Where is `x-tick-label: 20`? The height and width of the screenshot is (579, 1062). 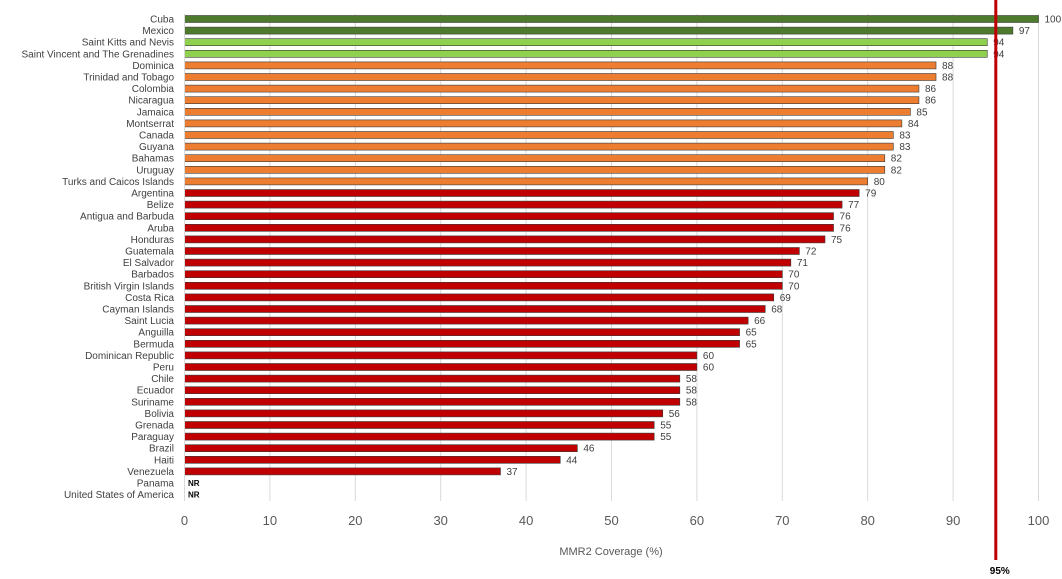
x-tick-label: 20 is located at coordinates (355, 520).